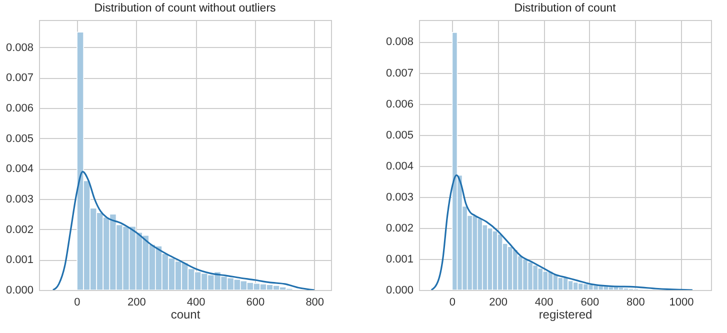 The width and height of the screenshot is (727, 333). I want to click on chart-title: Distribution of count, so click(565, 8).